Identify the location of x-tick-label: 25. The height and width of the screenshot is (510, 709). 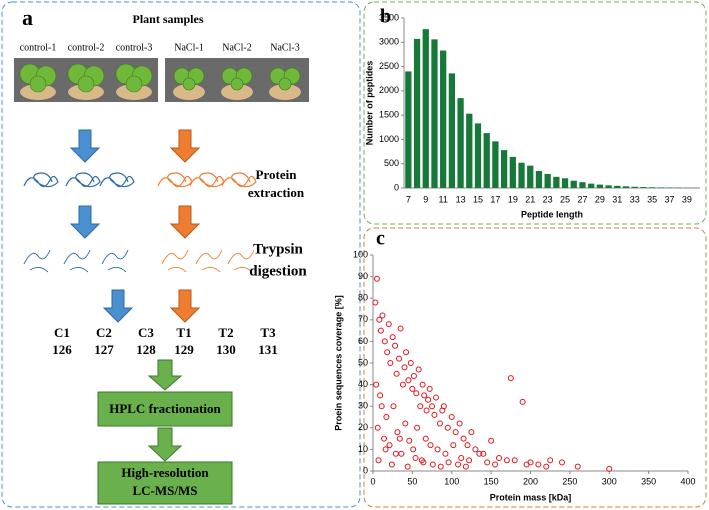
(565, 199).